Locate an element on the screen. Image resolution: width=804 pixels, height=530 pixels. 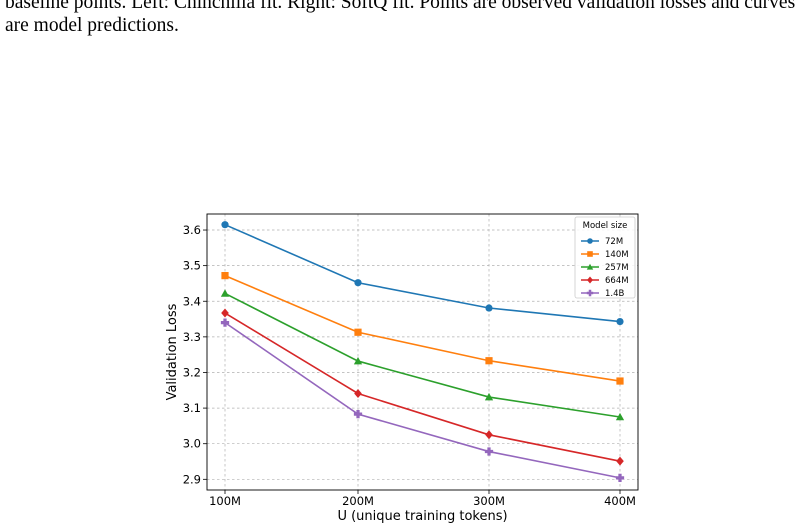
caption-line-2: are model predictions. is located at coordinates (92, 25).